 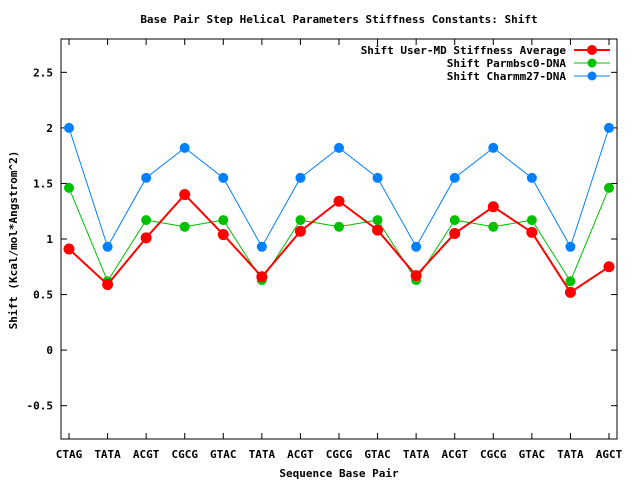 I want to click on y-tick-label: 1.5, so click(x=43, y=183).